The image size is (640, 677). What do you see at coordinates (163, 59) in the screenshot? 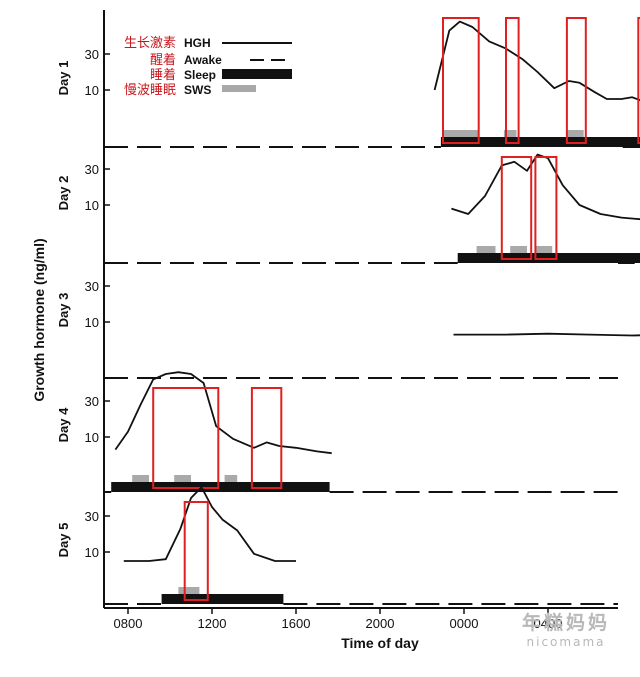
I see `legend-cn-awake: 醒着` at bounding box center [163, 59].